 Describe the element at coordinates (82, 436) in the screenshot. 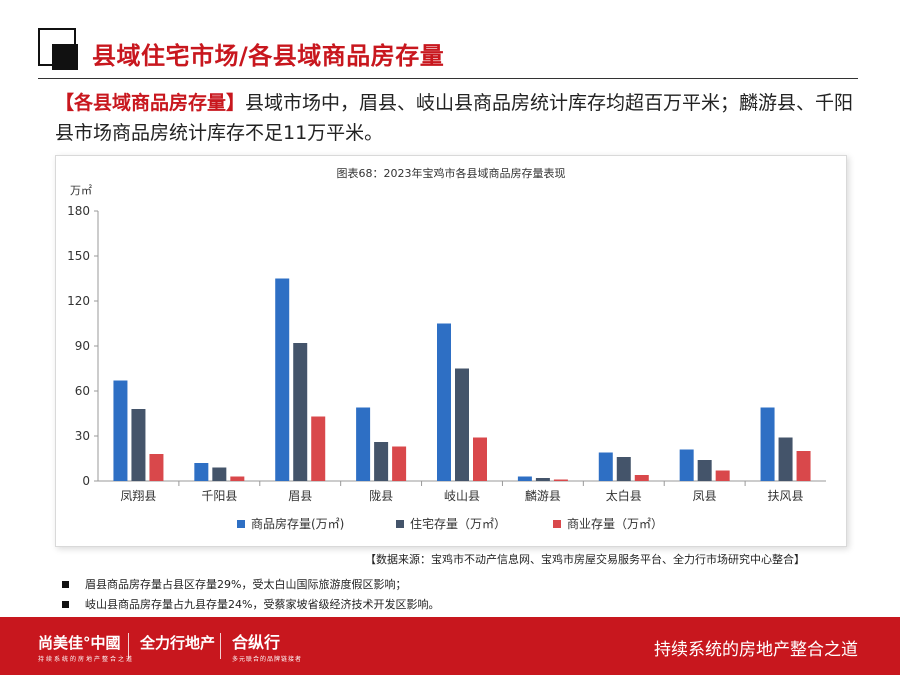

I see `y-tick-label: 30` at that location.